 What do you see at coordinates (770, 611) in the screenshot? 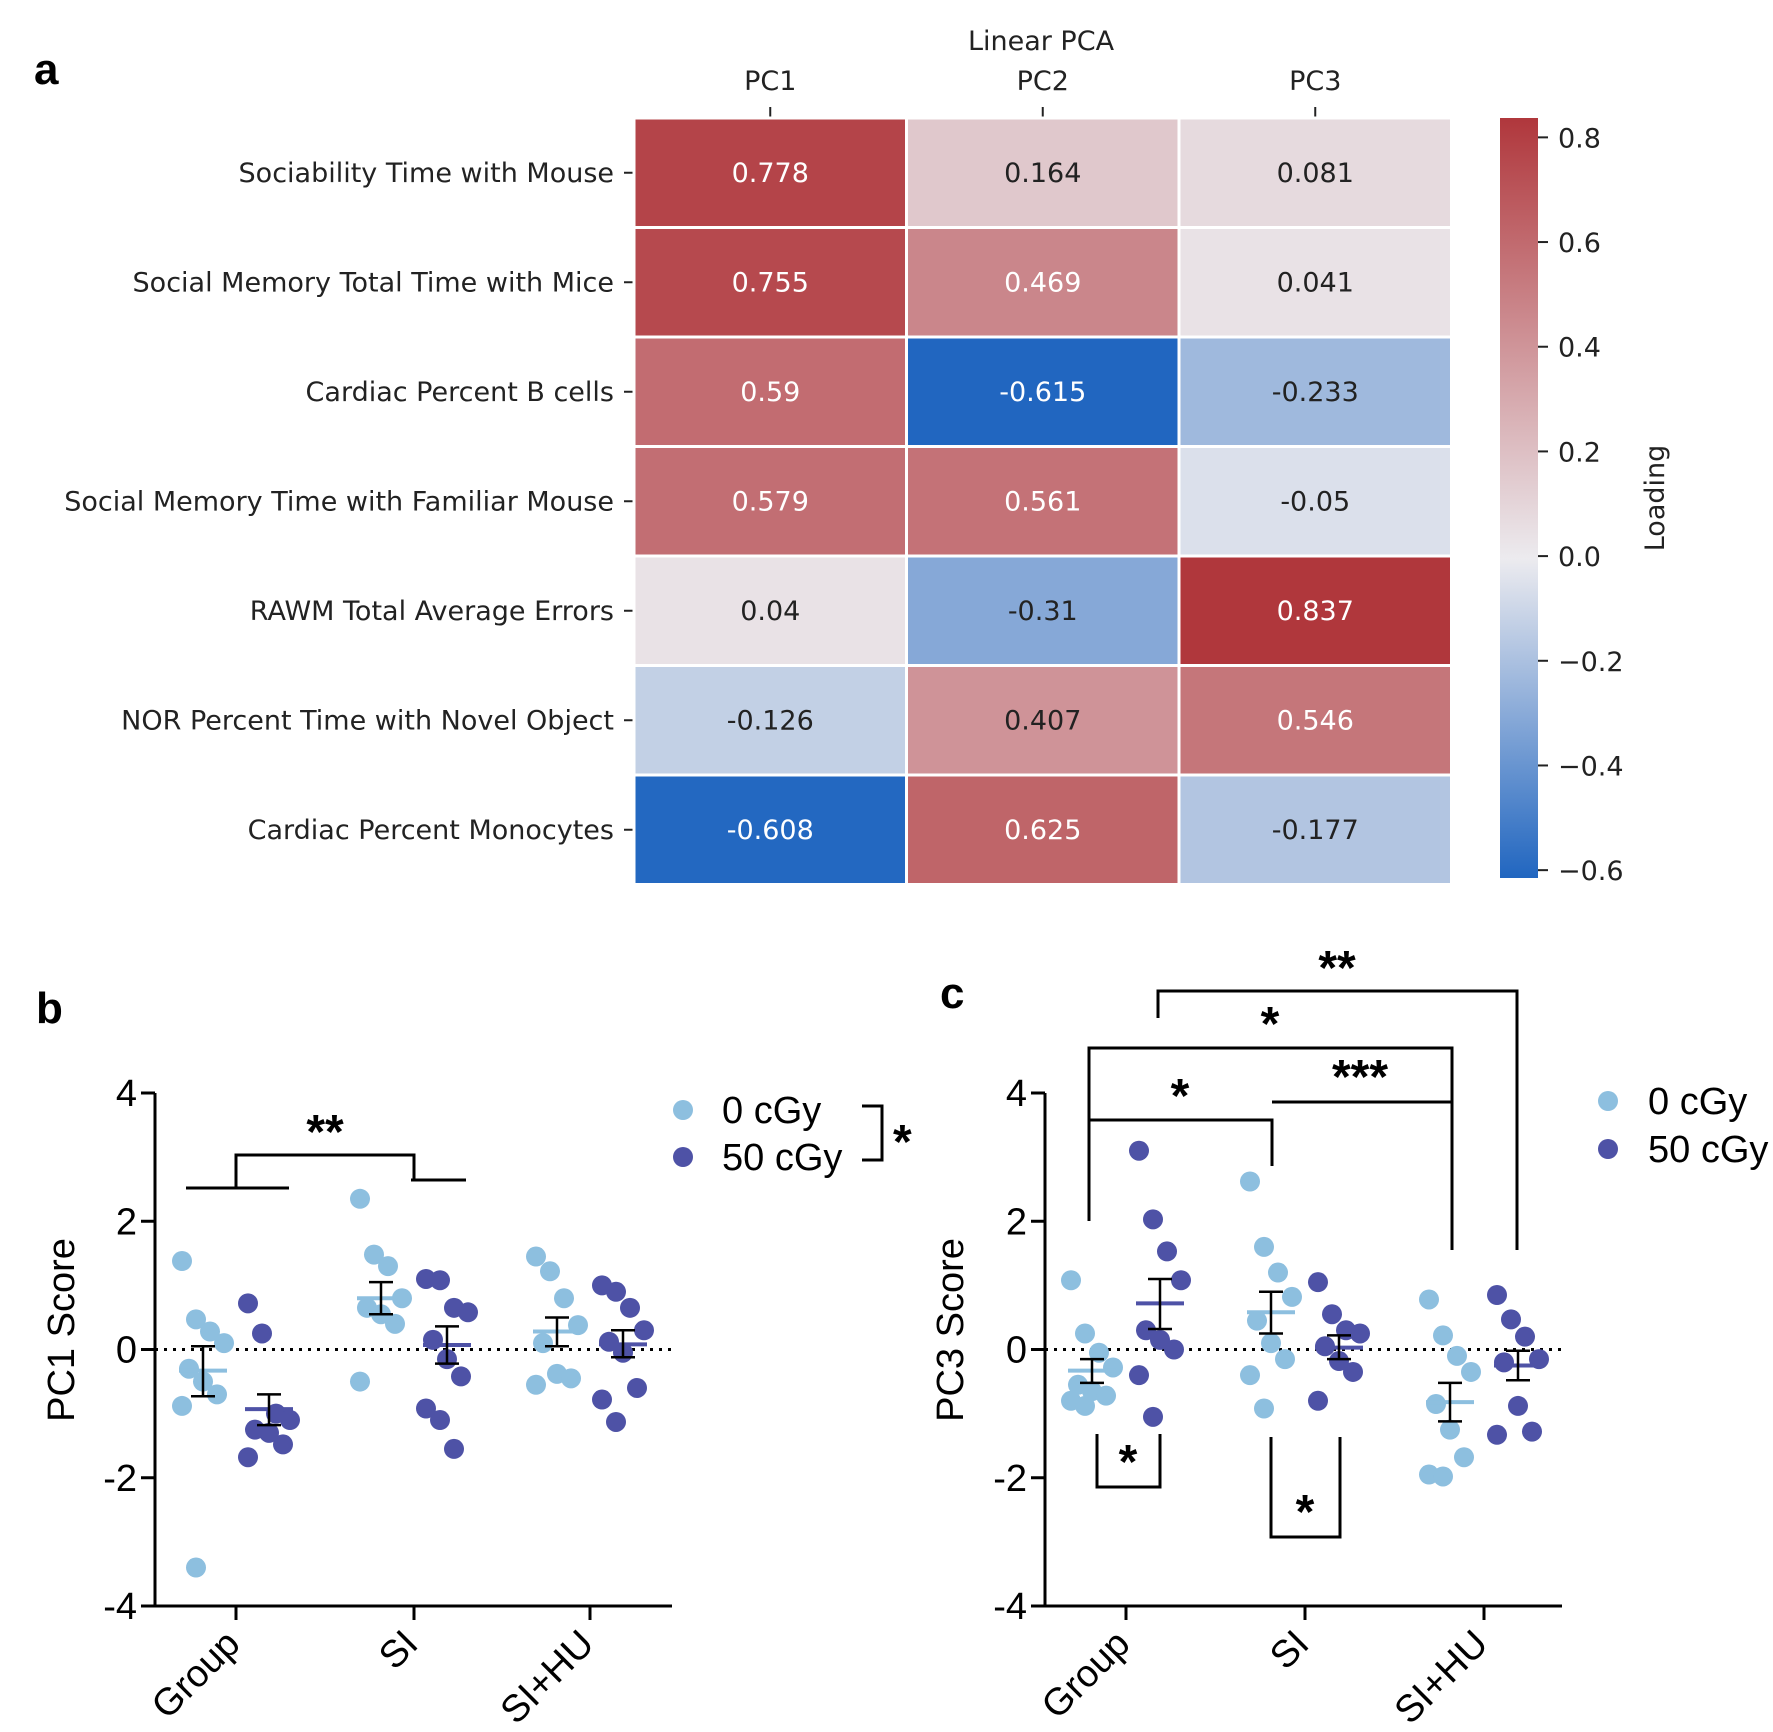
I see `heatmap-cell-value: 0.04` at bounding box center [770, 611].